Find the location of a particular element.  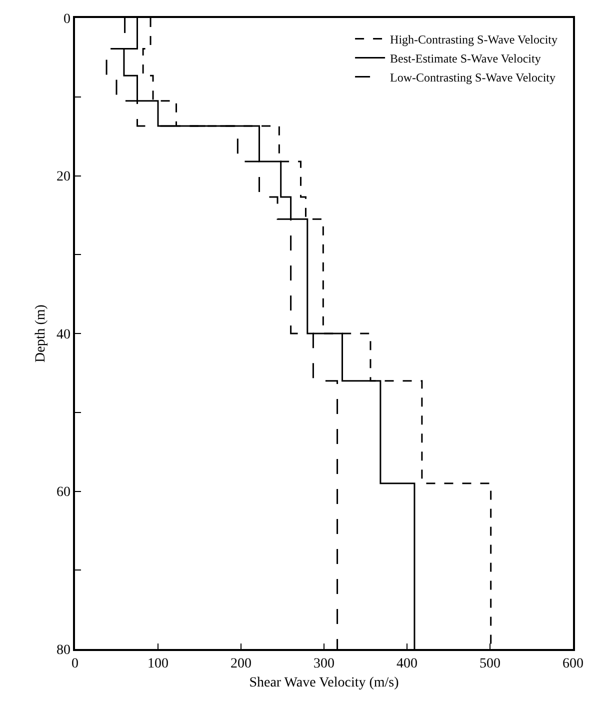

x-tick-label: 600 is located at coordinates (573, 664).